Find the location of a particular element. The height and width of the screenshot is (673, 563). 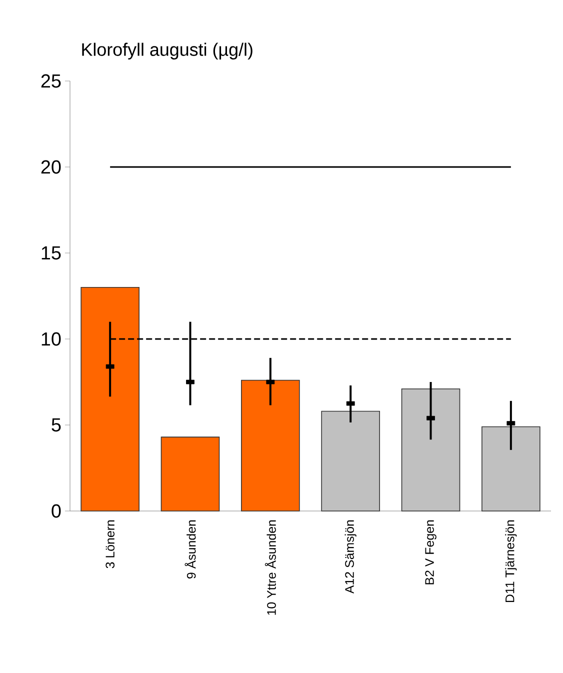

x-tick-label: 3 Lönern is located at coordinates (110, 544).